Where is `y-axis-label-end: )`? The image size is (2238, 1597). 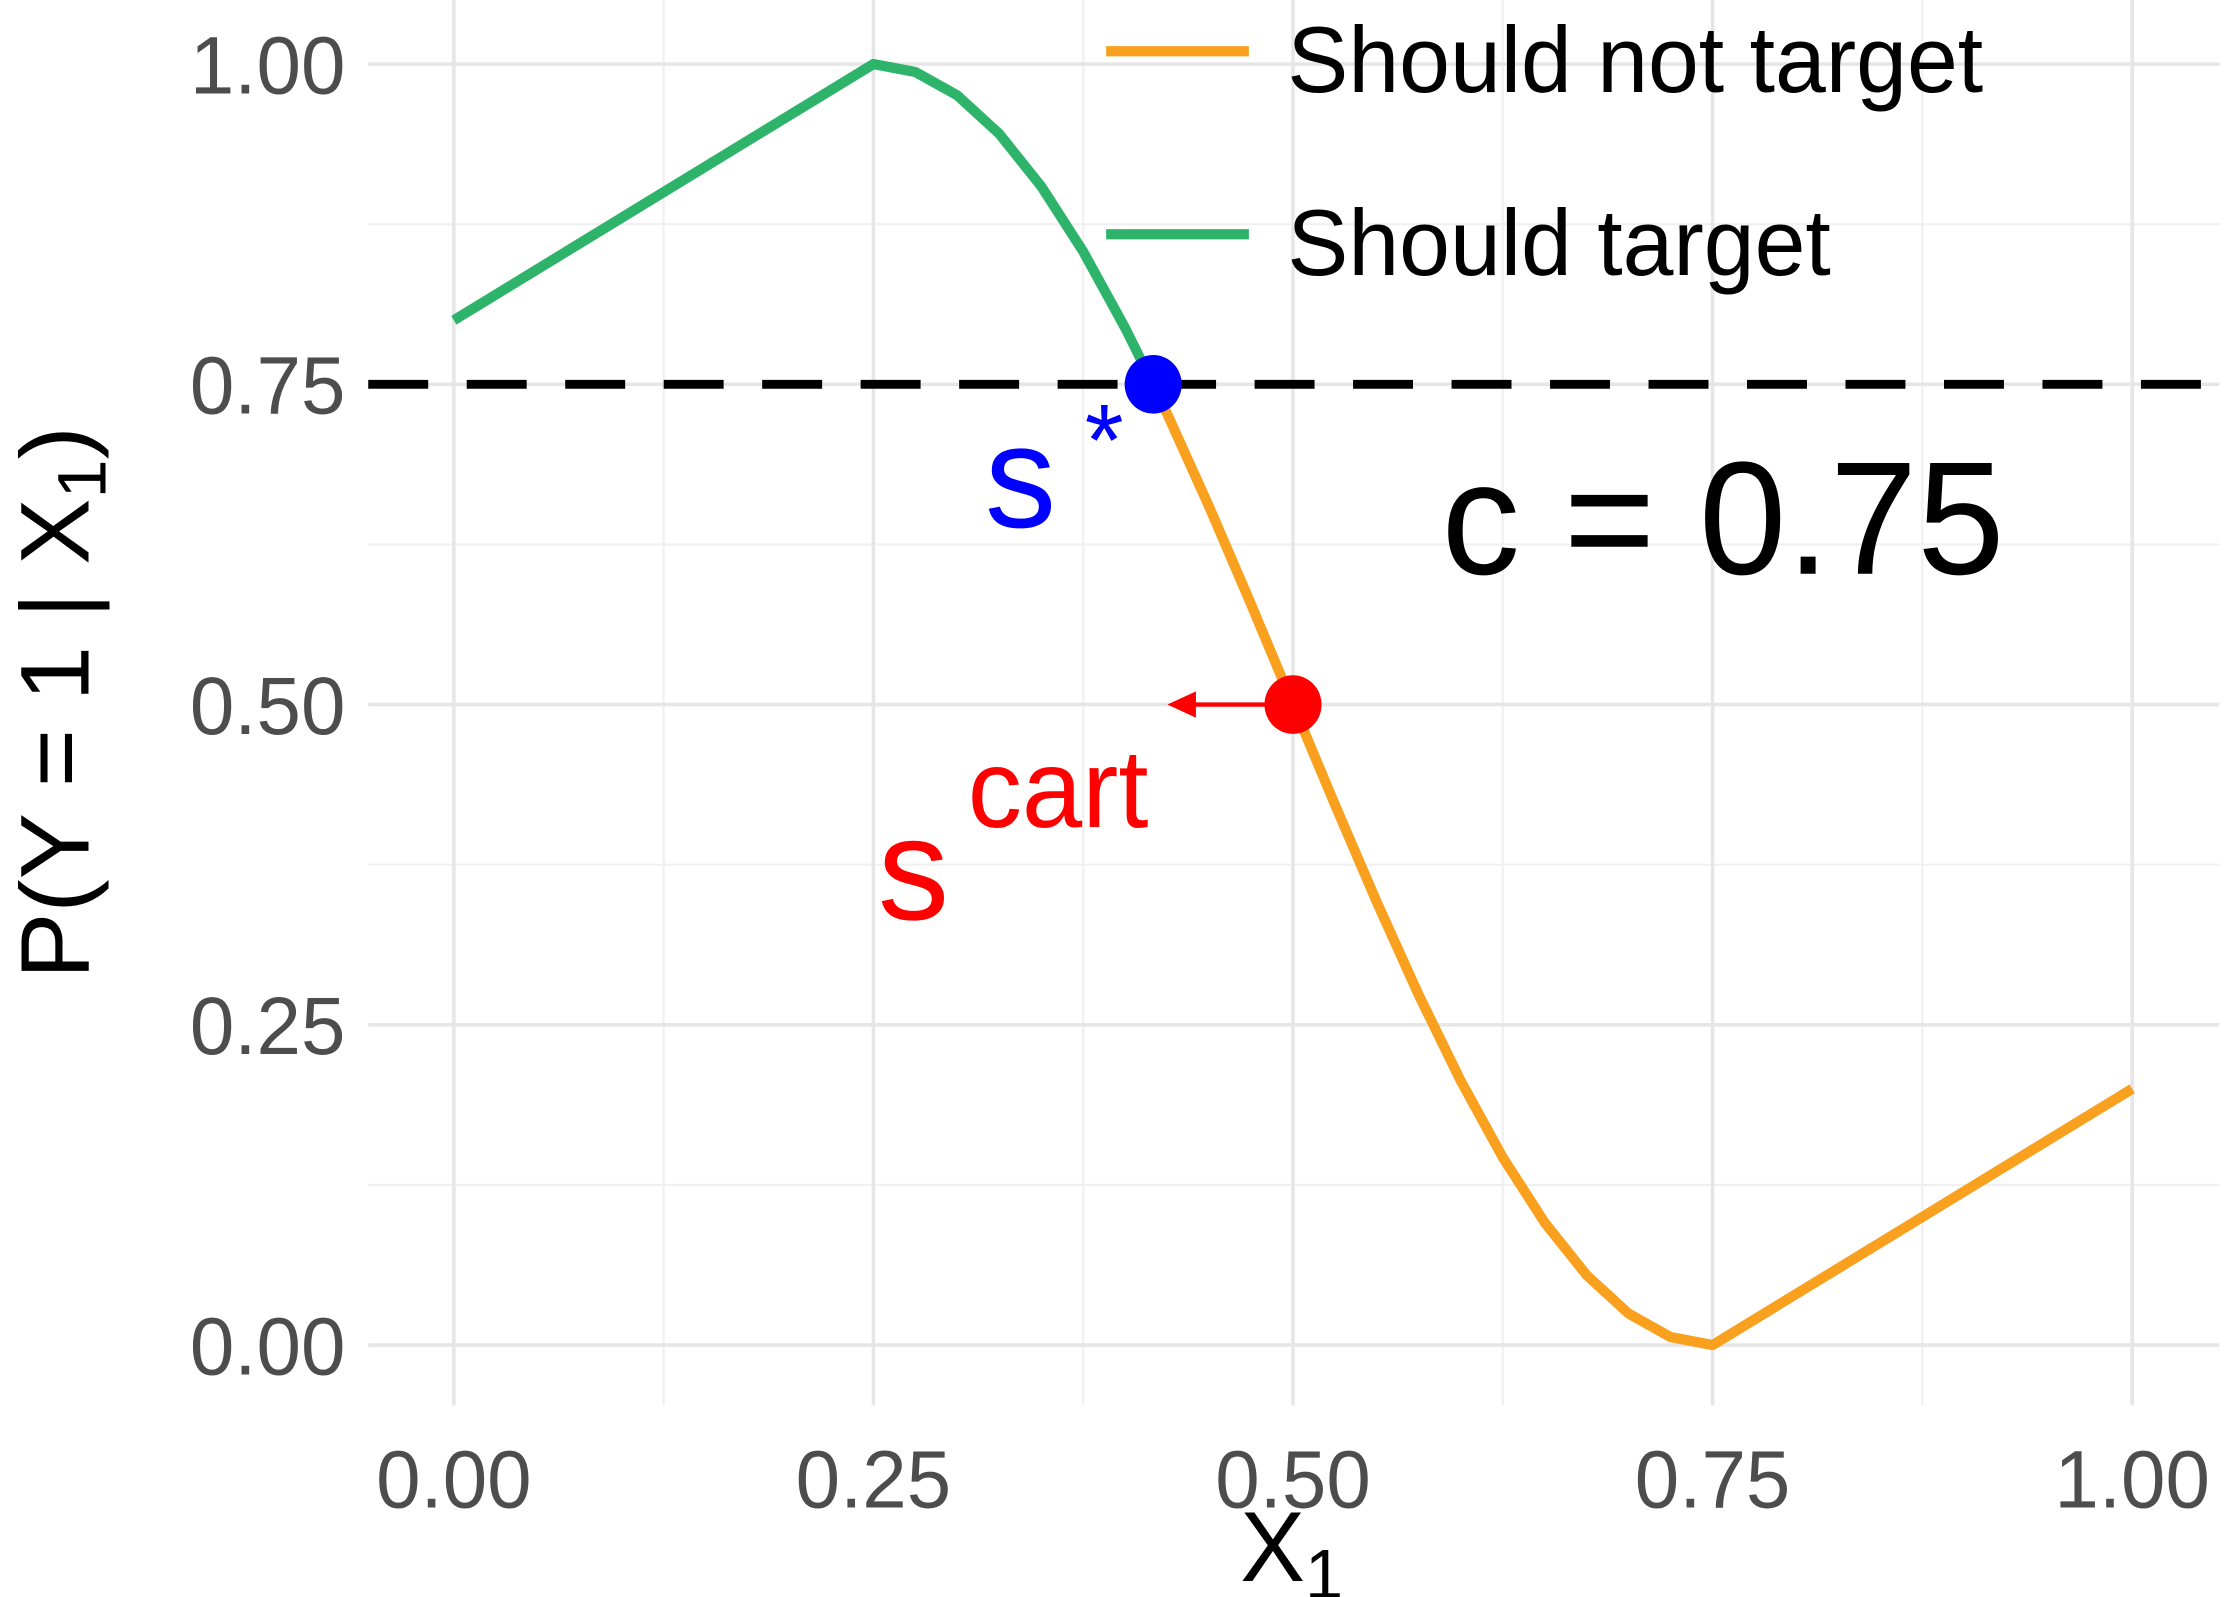 y-axis-label-end: ) is located at coordinates (55, 442).